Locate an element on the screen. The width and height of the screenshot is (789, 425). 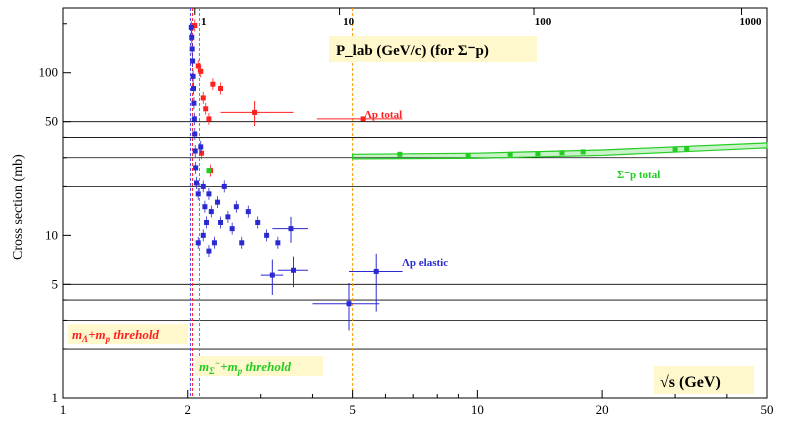
sigma-threshold-label: mΣ−+mp threhold is located at coordinates (245, 367).